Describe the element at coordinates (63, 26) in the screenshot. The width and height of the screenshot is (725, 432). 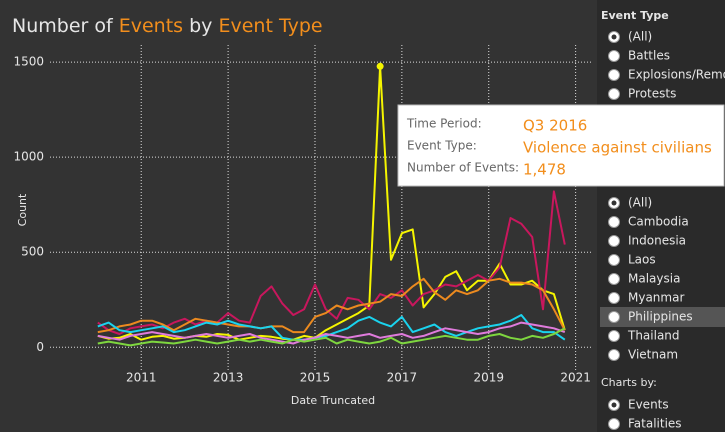
I see `title-part: Number of` at that location.